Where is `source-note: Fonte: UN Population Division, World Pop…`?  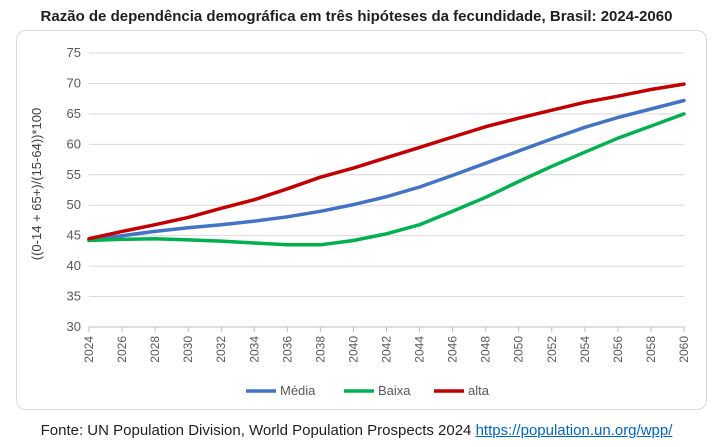 source-note: Fonte: UN Population Division, World Pop… is located at coordinates (356, 430).